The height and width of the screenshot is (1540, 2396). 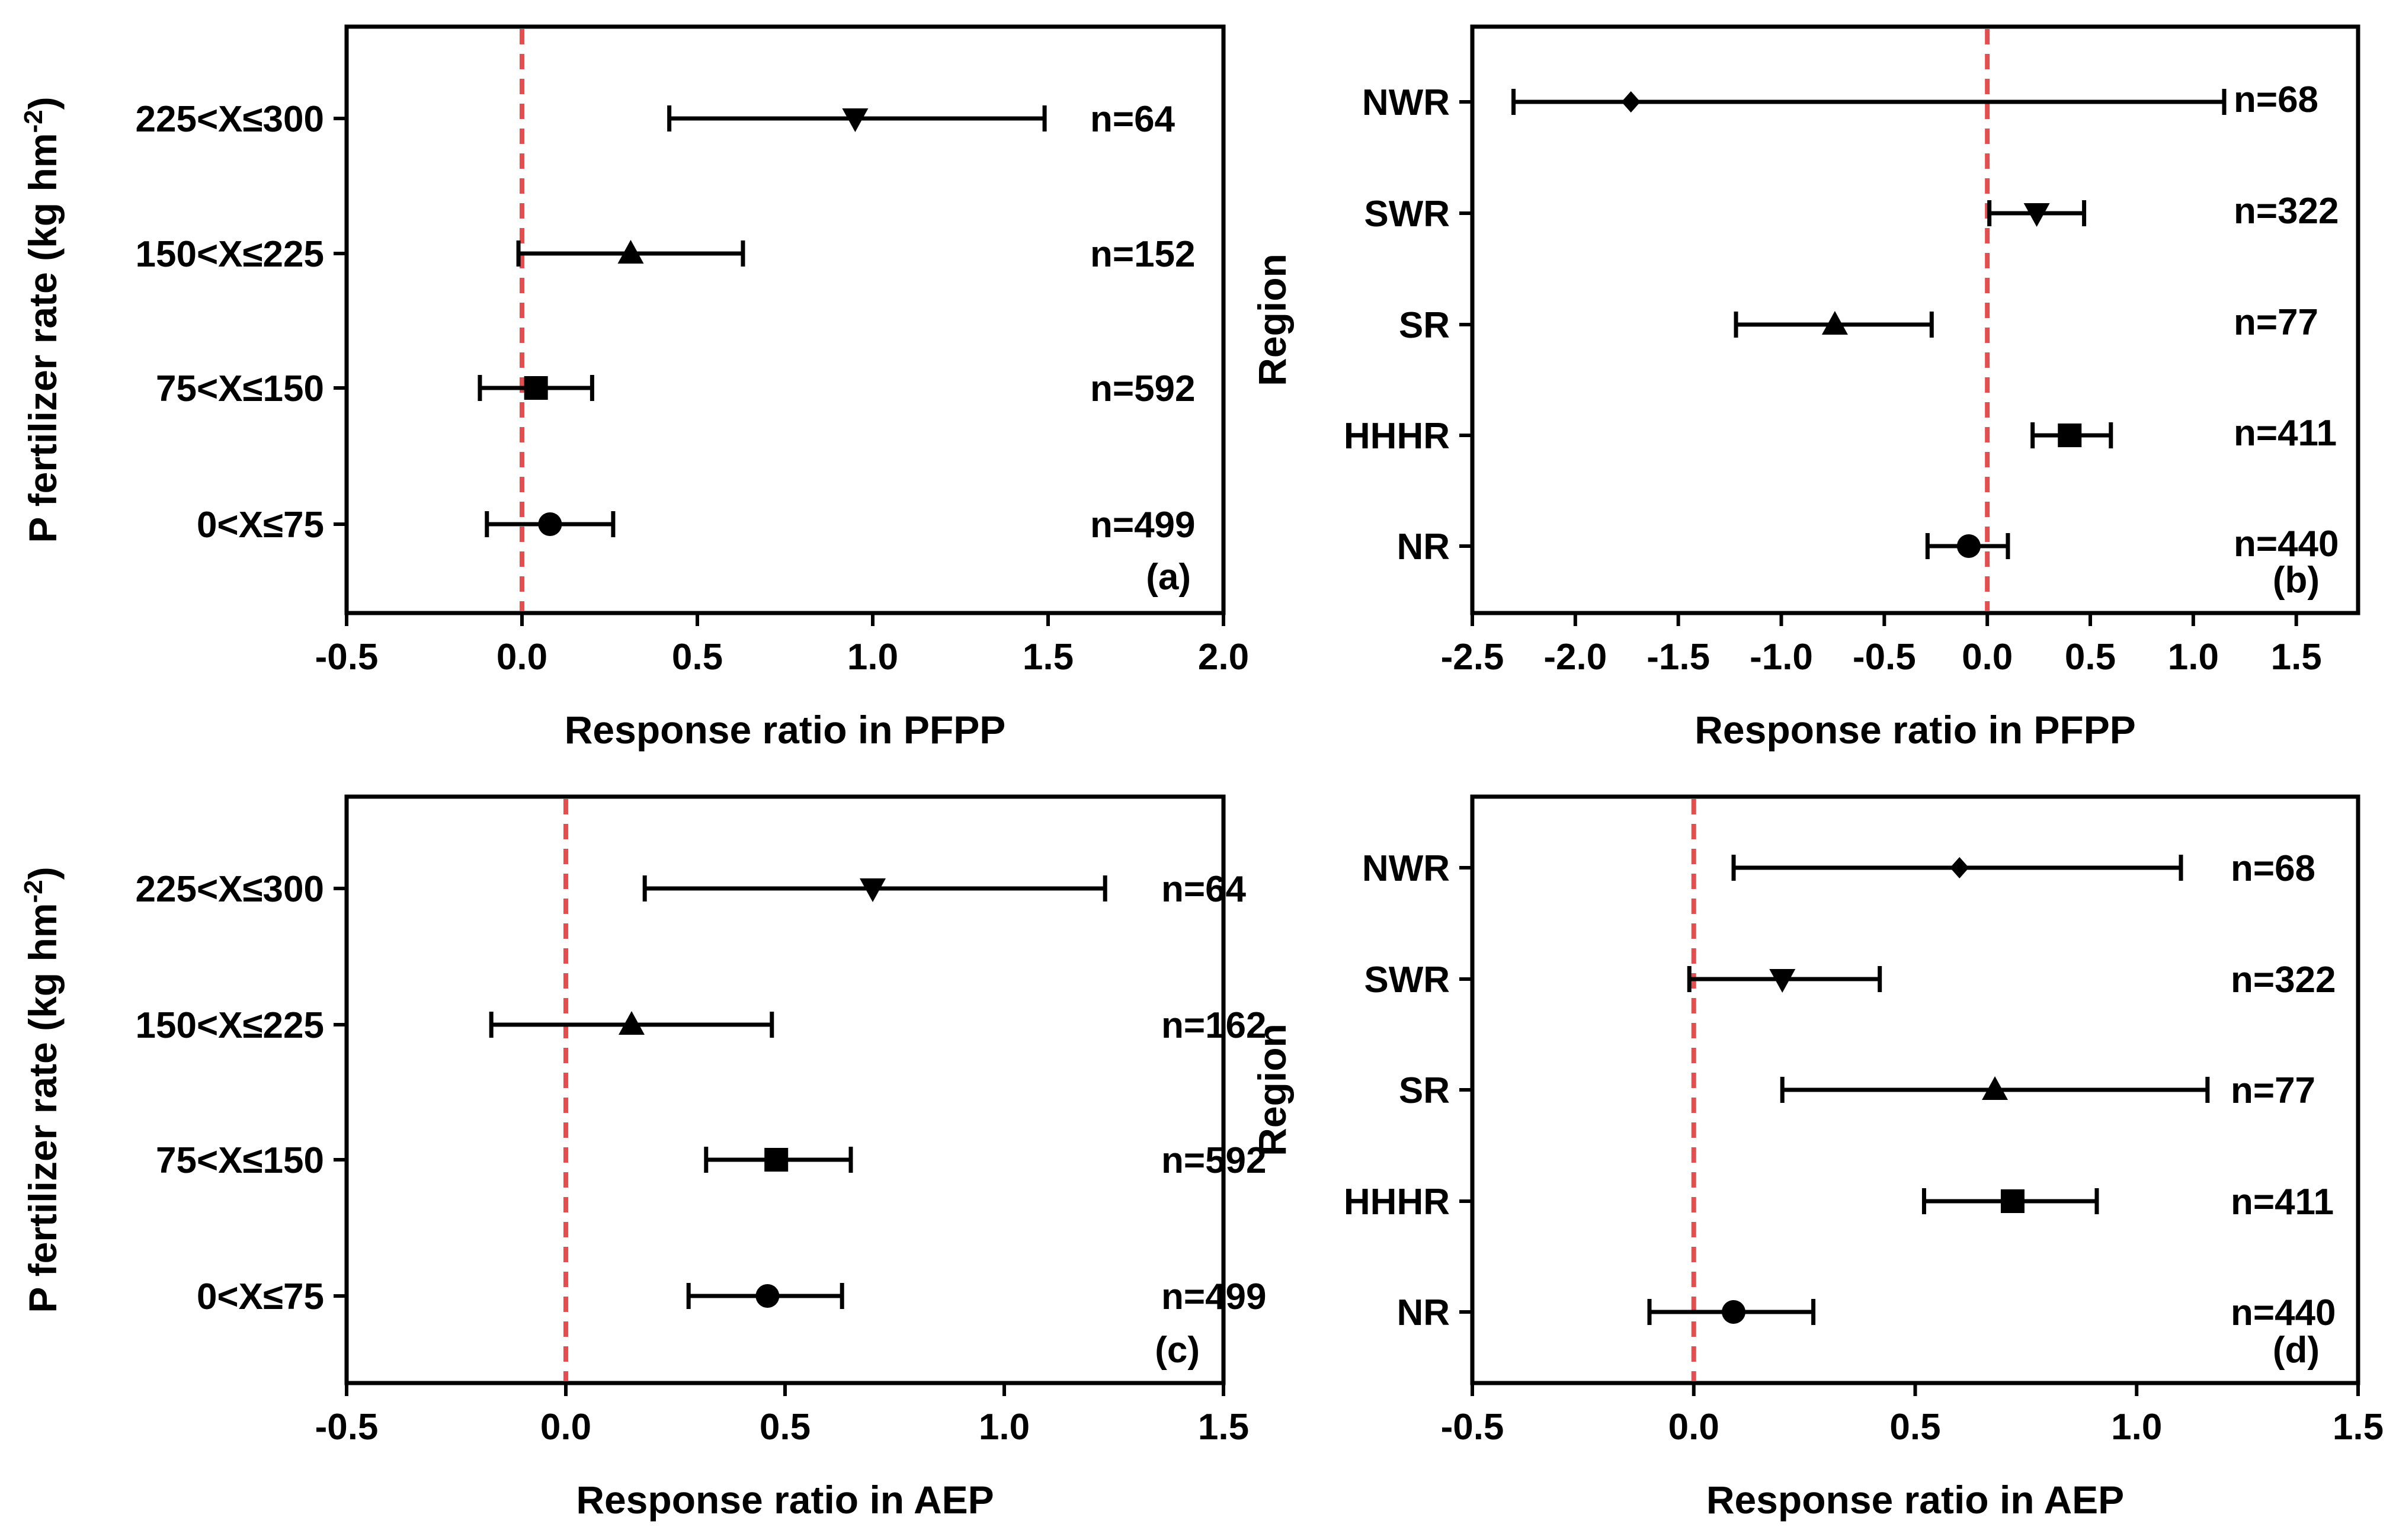 What do you see at coordinates (1678, 657) in the screenshot?
I see `x-tick-label: -1.5` at bounding box center [1678, 657].